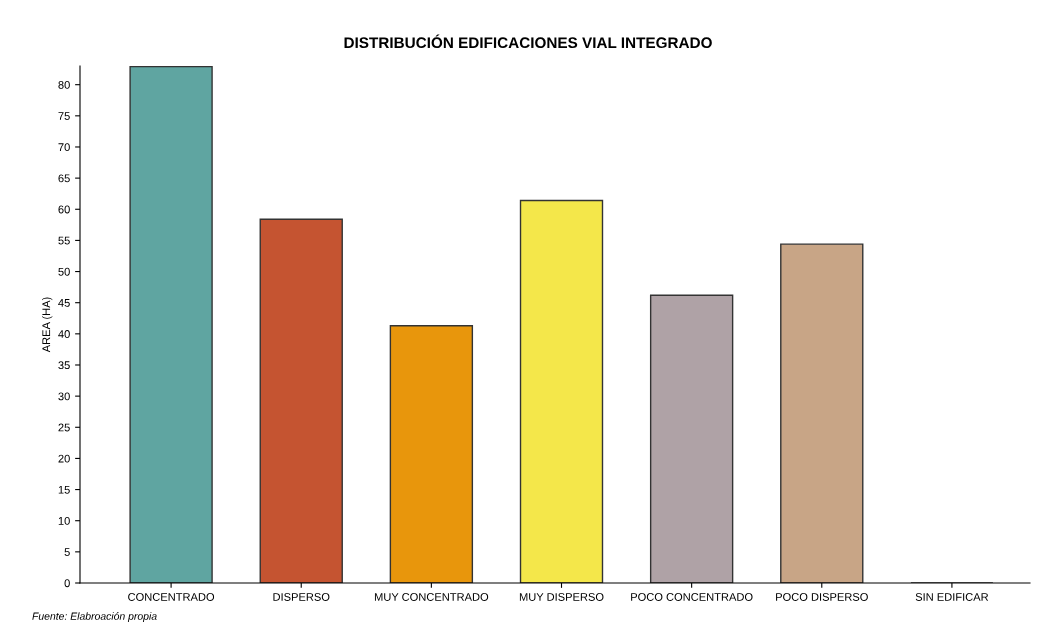  I want to click on y-tick-label: 0, so click(67, 583).